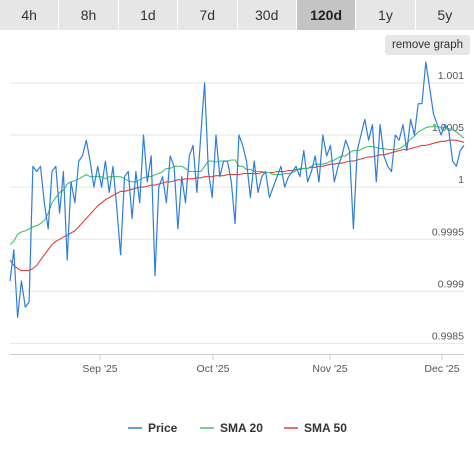  Describe the element at coordinates (427, 45) in the screenshot. I see `remove-graph-button: remove graph` at that location.